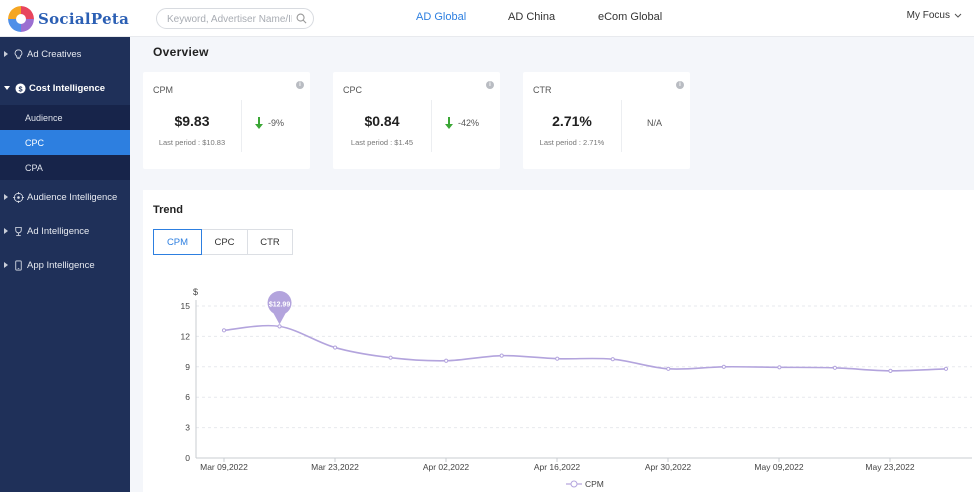 This screenshot has height=492, width=974. I want to click on target-icon, so click(18, 197).